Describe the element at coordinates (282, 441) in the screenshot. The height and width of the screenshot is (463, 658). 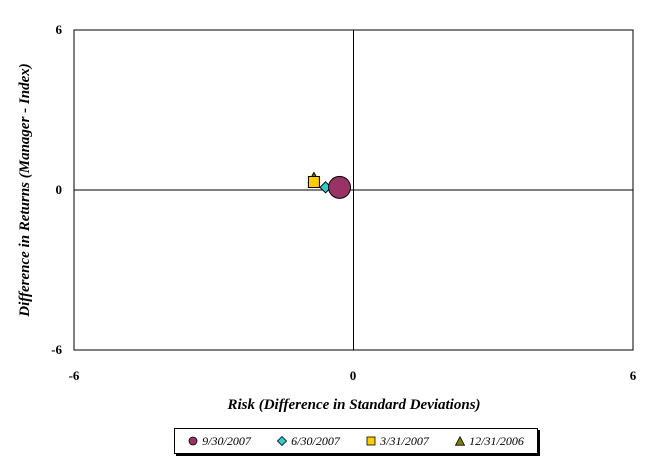
I see `diamond-marker-icon` at that location.